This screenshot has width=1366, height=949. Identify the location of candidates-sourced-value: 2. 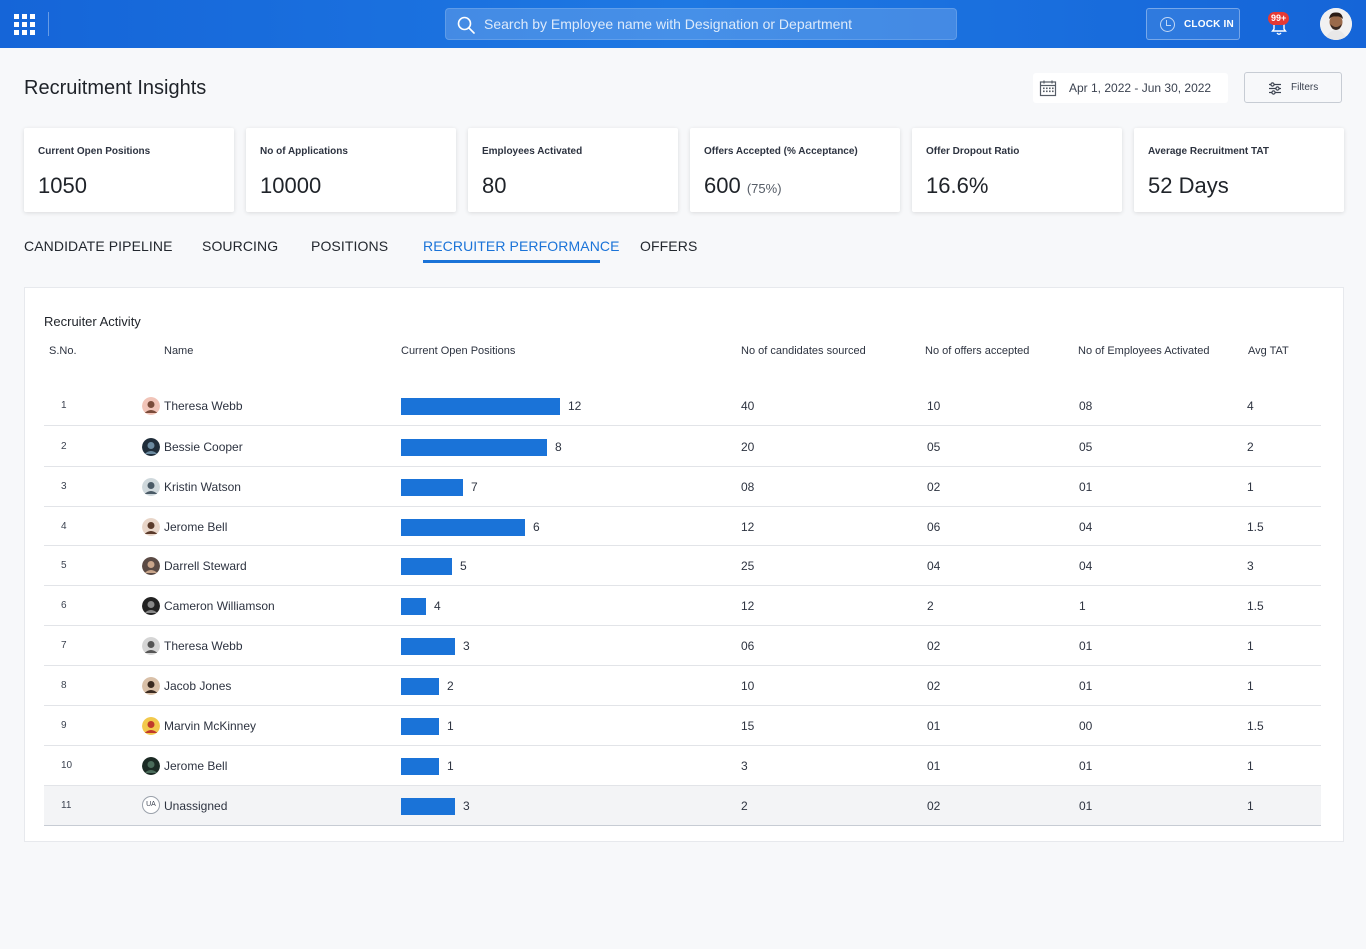
(744, 806).